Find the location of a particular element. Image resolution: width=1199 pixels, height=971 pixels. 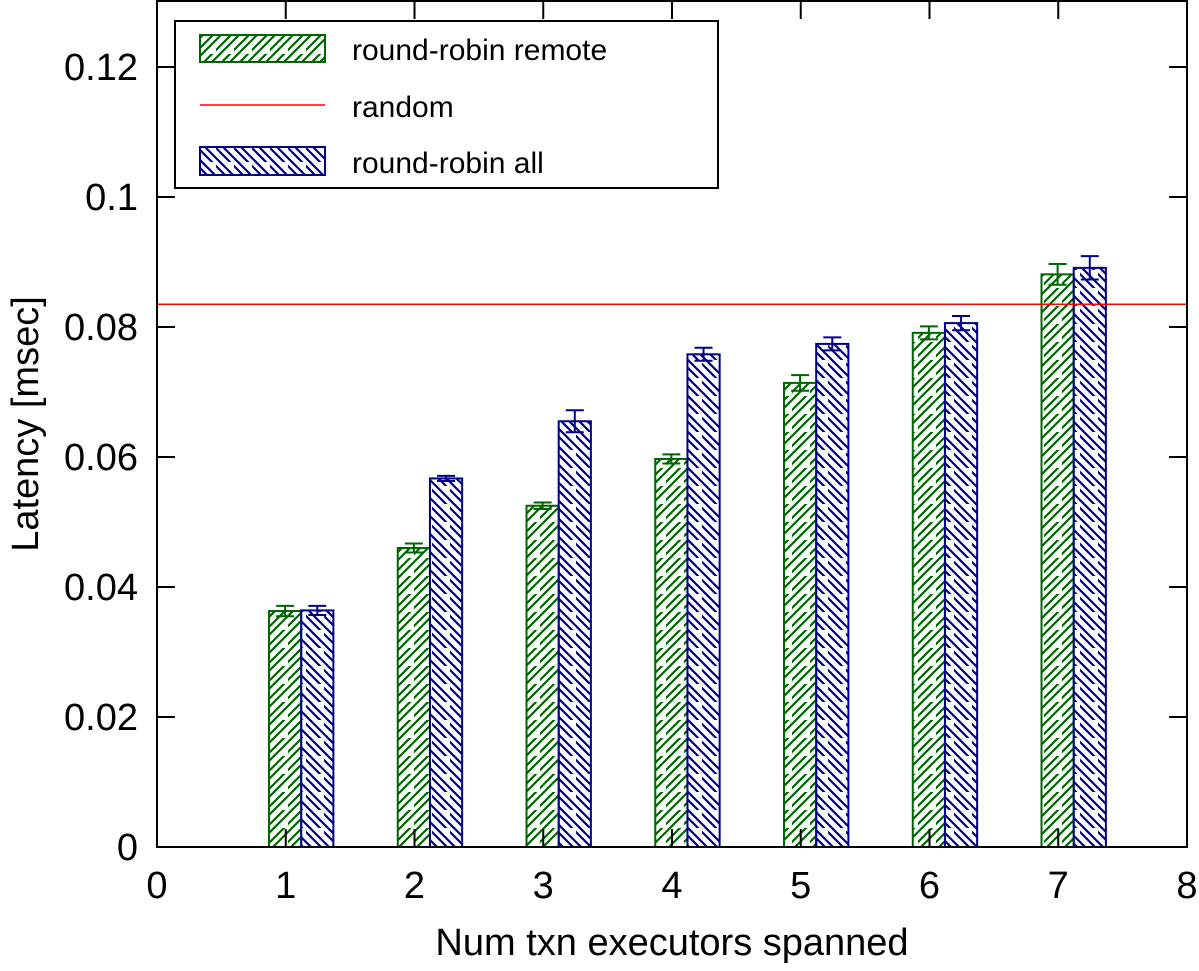

y-tick-label: 0.12 is located at coordinates (101, 68).